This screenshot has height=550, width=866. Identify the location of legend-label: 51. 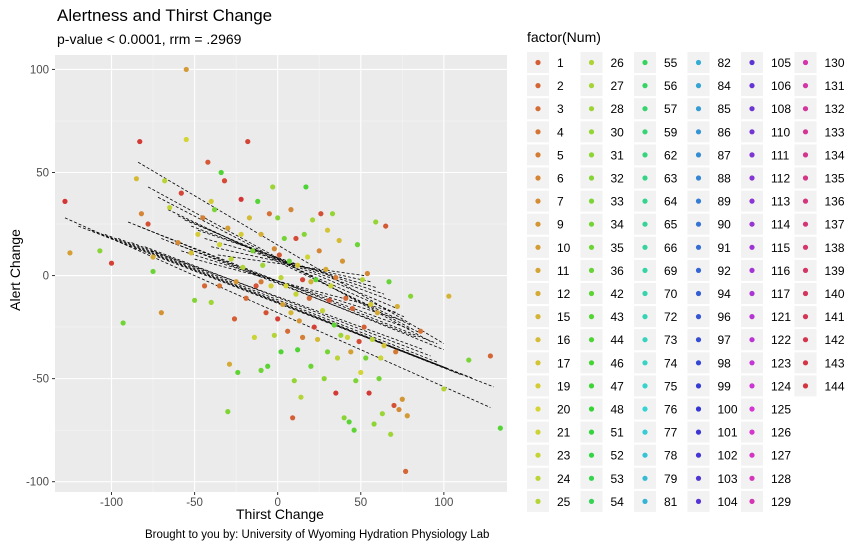
(618, 433).